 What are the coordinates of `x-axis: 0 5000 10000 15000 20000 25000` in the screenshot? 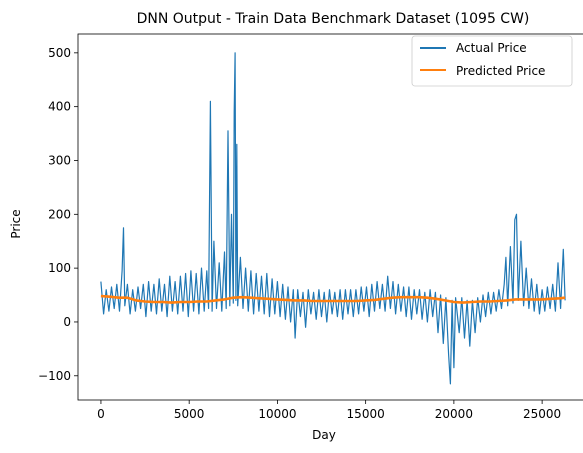 It's located at (329, 410).